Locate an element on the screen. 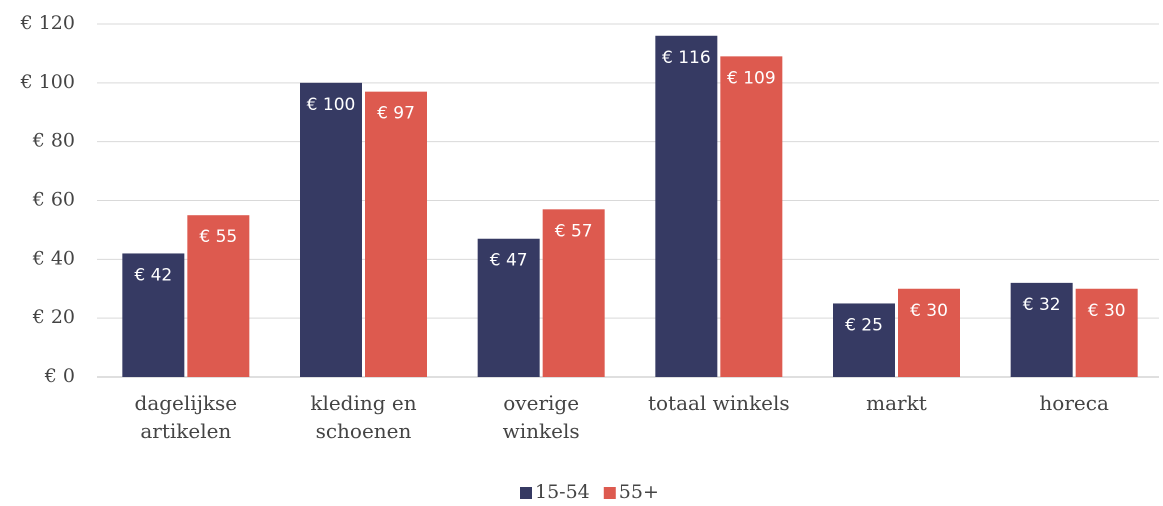 The width and height of the screenshot is (1163, 506). y-tick-label: € 120 is located at coordinates (47, 23).